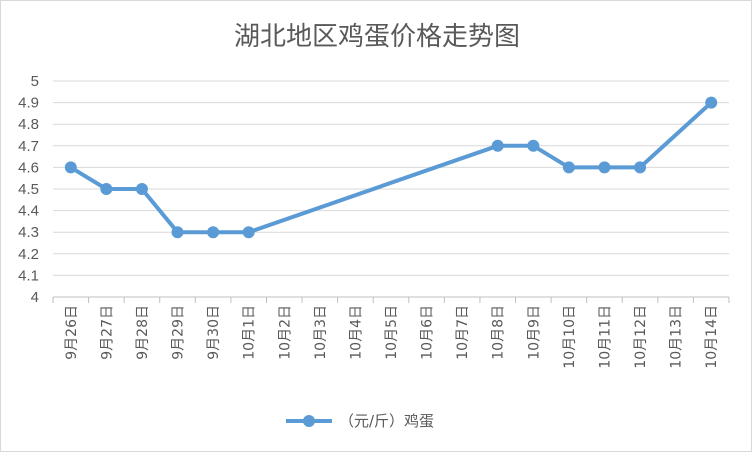  I want to click on x-tick-label: 9月28日, so click(143, 332).